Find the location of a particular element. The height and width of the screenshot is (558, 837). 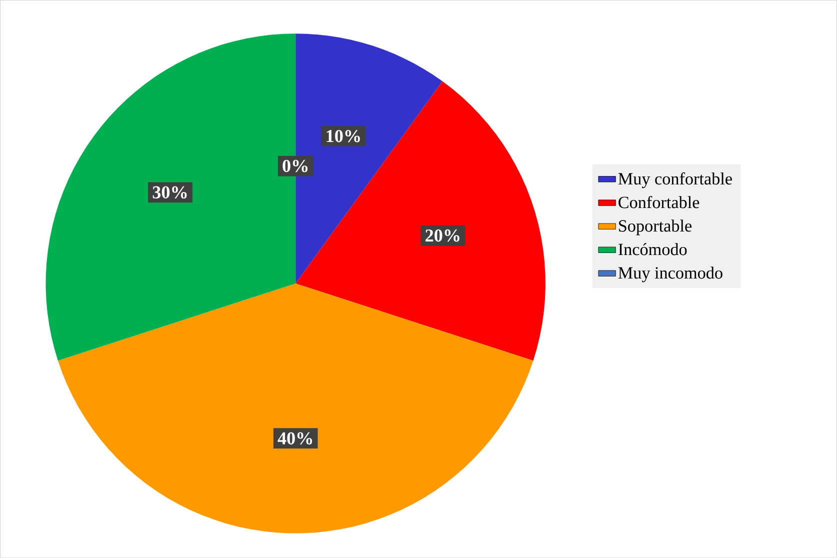

text: 0% is located at coordinates (295, 166).